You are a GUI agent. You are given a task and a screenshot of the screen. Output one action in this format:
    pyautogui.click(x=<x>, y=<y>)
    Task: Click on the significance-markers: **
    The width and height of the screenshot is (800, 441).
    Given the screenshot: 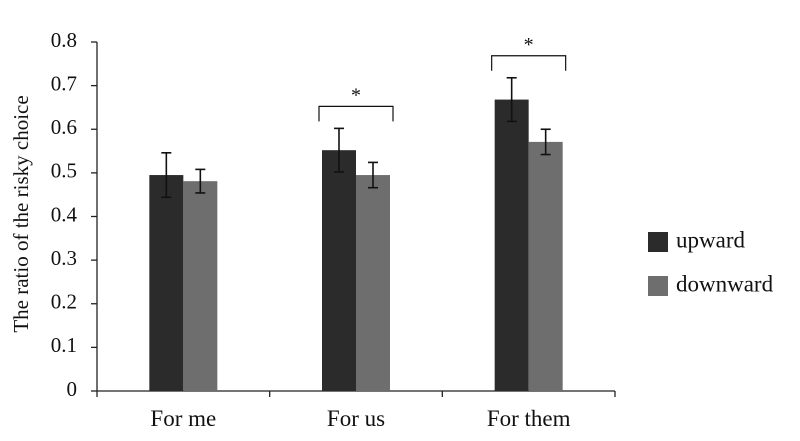 What is the action you would take?
    pyautogui.click(x=442, y=78)
    